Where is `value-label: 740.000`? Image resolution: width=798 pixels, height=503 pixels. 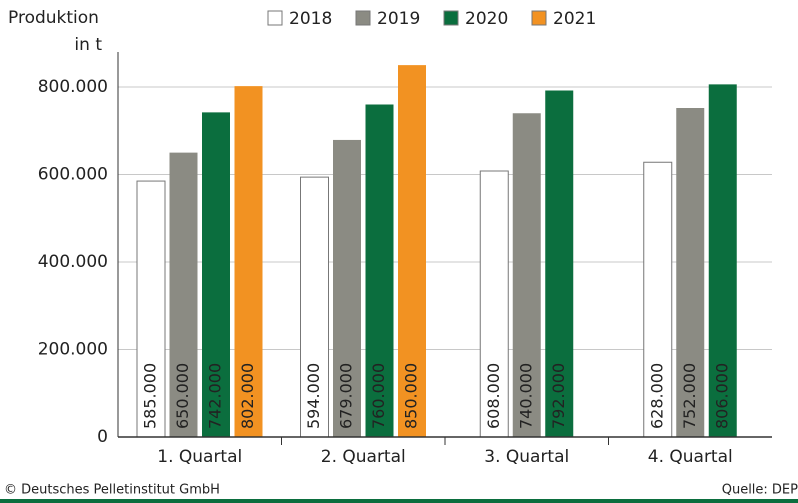
value-label: 740.000 is located at coordinates (525, 396).